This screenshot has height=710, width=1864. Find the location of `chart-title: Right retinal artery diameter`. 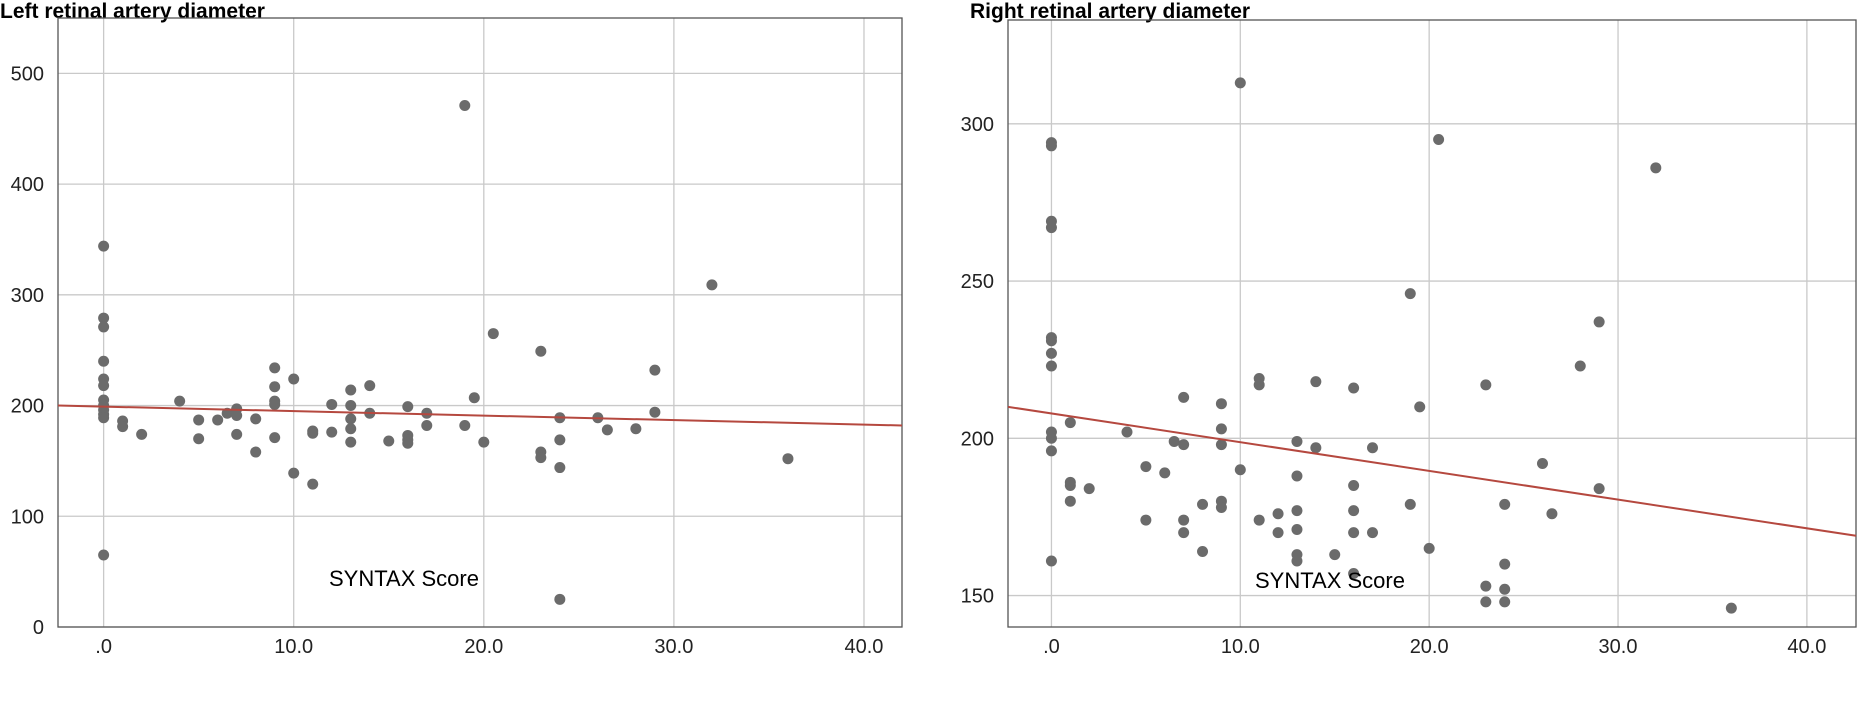

chart-title: Right retinal artery diameter is located at coordinates (1110, 11).